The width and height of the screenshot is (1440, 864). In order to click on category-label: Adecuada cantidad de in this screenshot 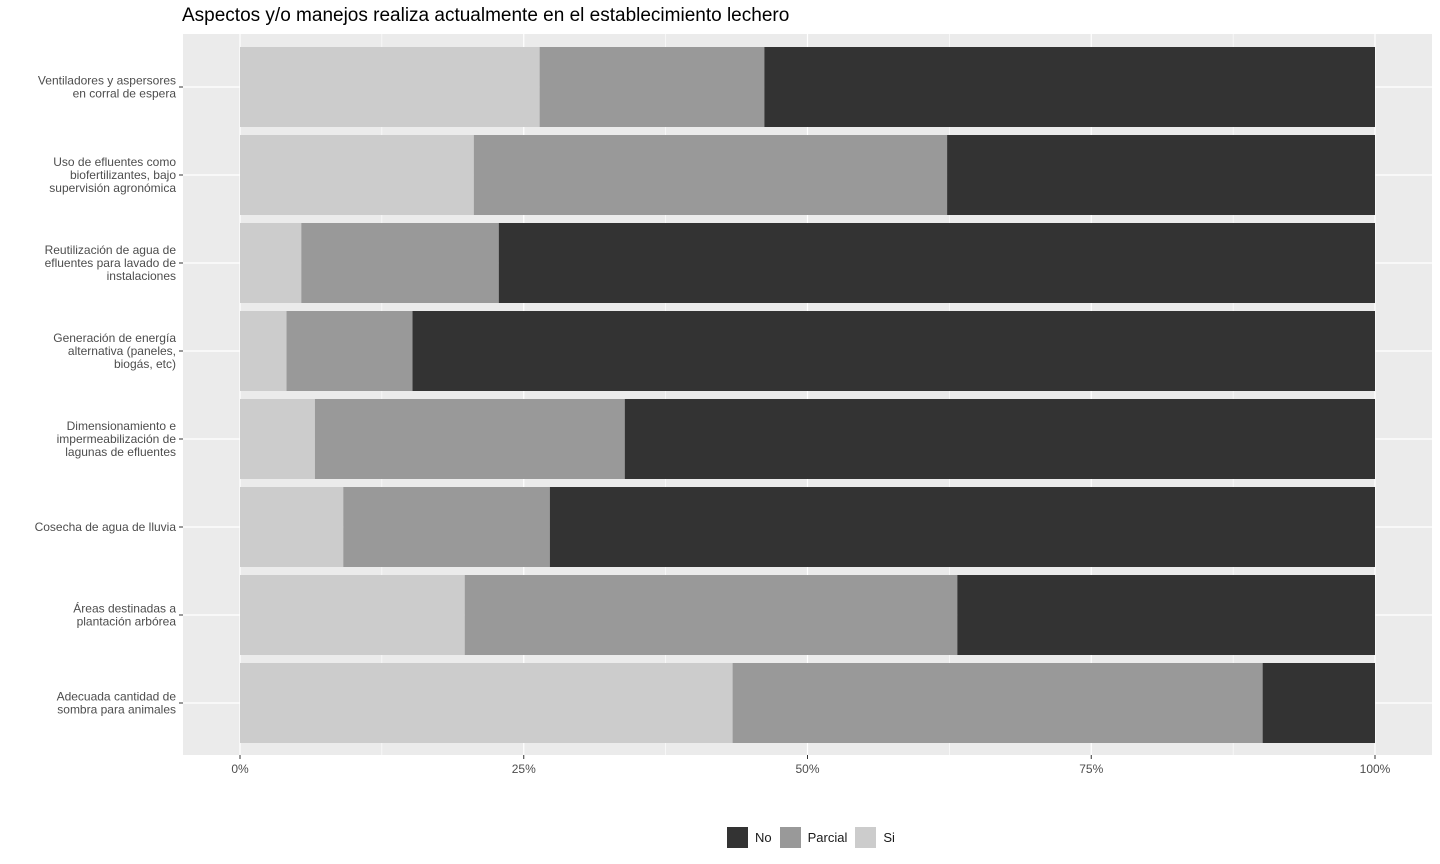, I will do `click(117, 697)`.